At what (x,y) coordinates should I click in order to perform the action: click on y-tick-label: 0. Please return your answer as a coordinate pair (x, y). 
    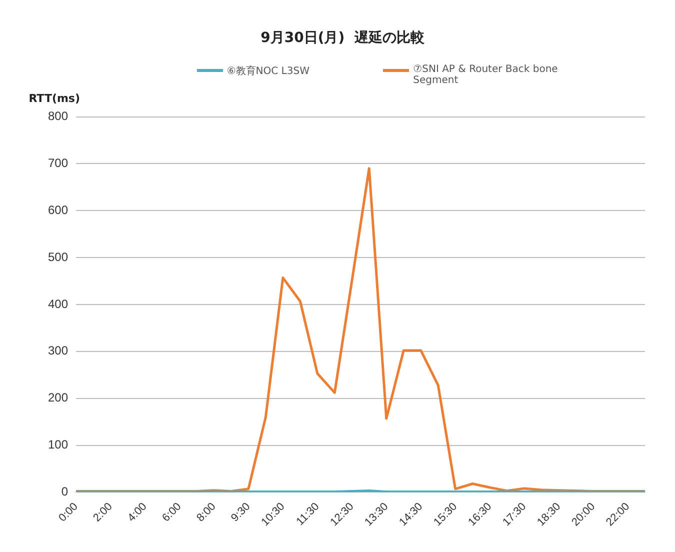
    Looking at the image, I should click on (64, 491).